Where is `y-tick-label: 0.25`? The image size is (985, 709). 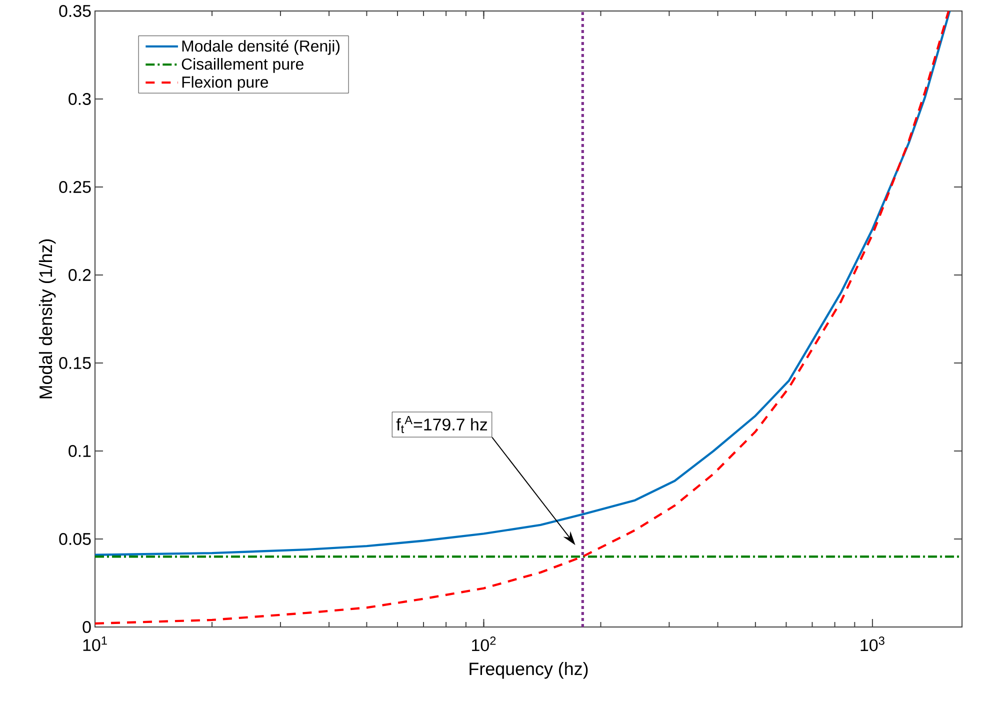
y-tick-label: 0.25 is located at coordinates (75, 187).